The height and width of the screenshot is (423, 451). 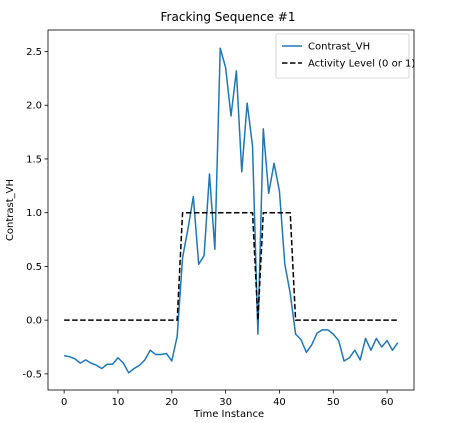 I want to click on y-axis-label: Contrast_VH, so click(x=10, y=210).